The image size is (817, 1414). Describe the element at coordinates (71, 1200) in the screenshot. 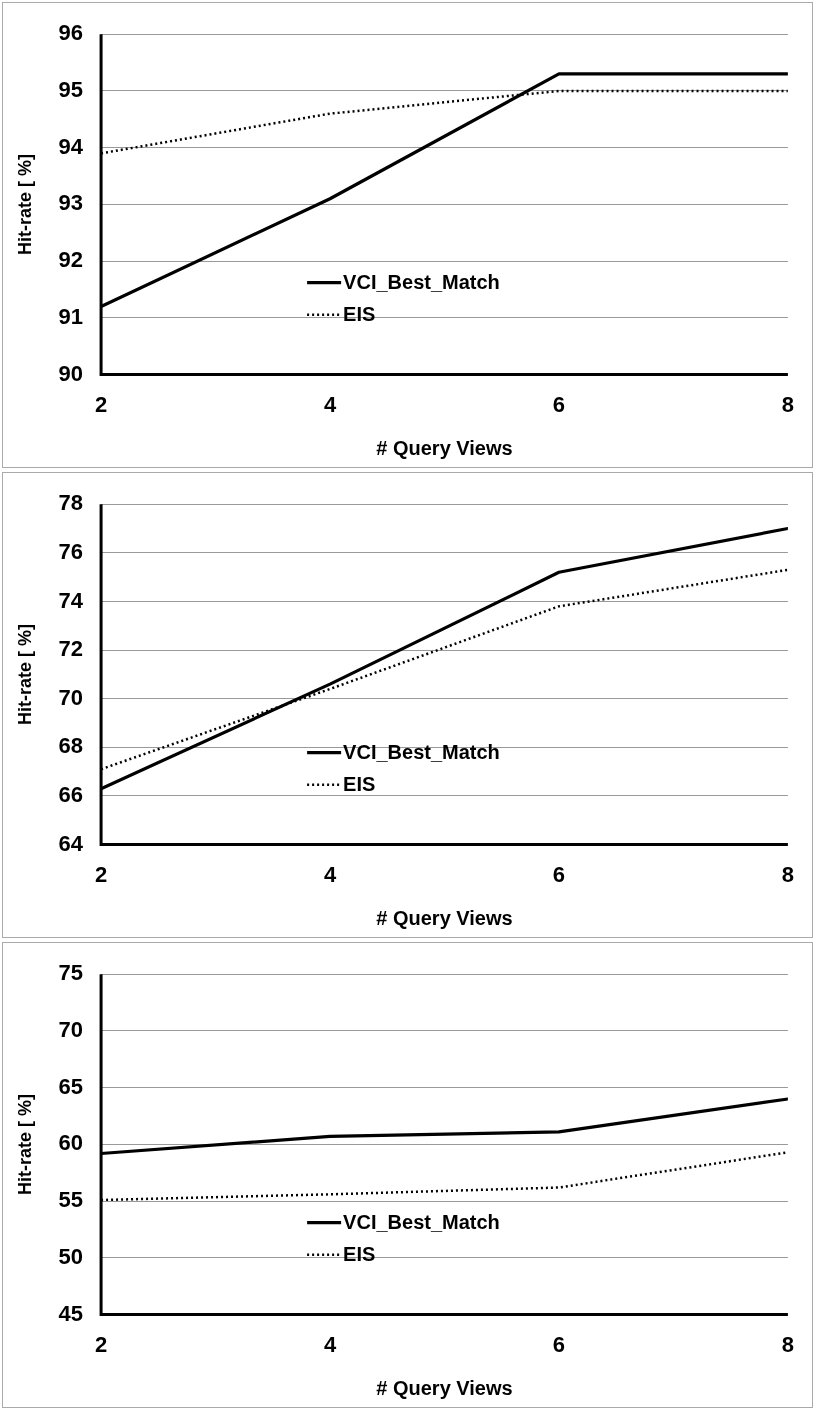

I see `y-tick-label: 55` at that location.